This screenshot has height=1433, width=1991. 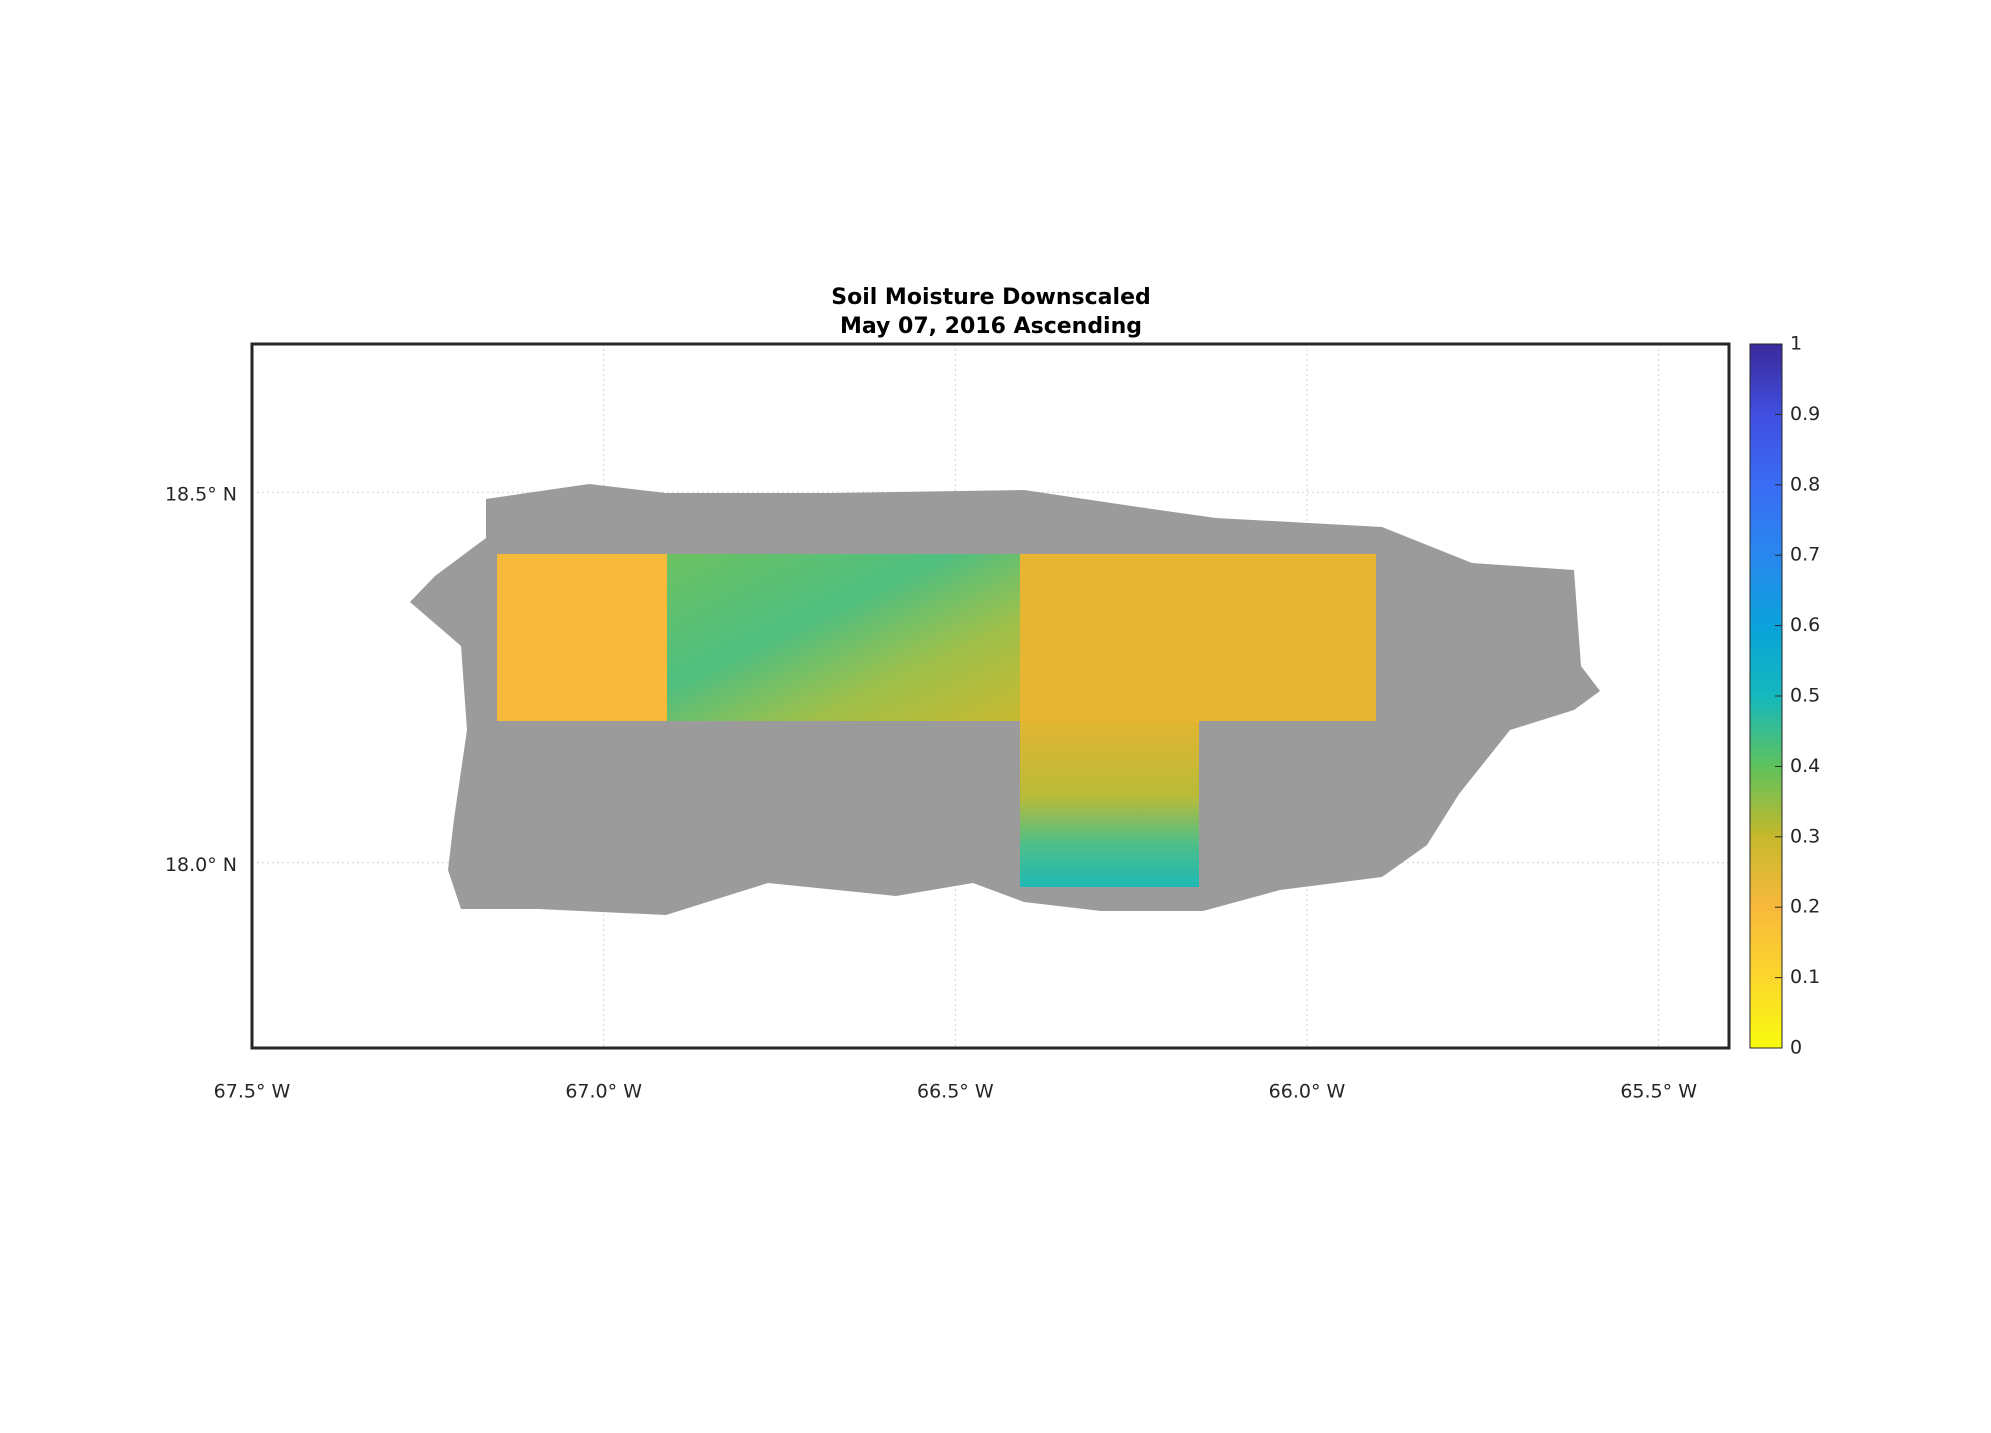 I want to click on x-tick-label: 67.0° W, so click(x=603, y=1092).